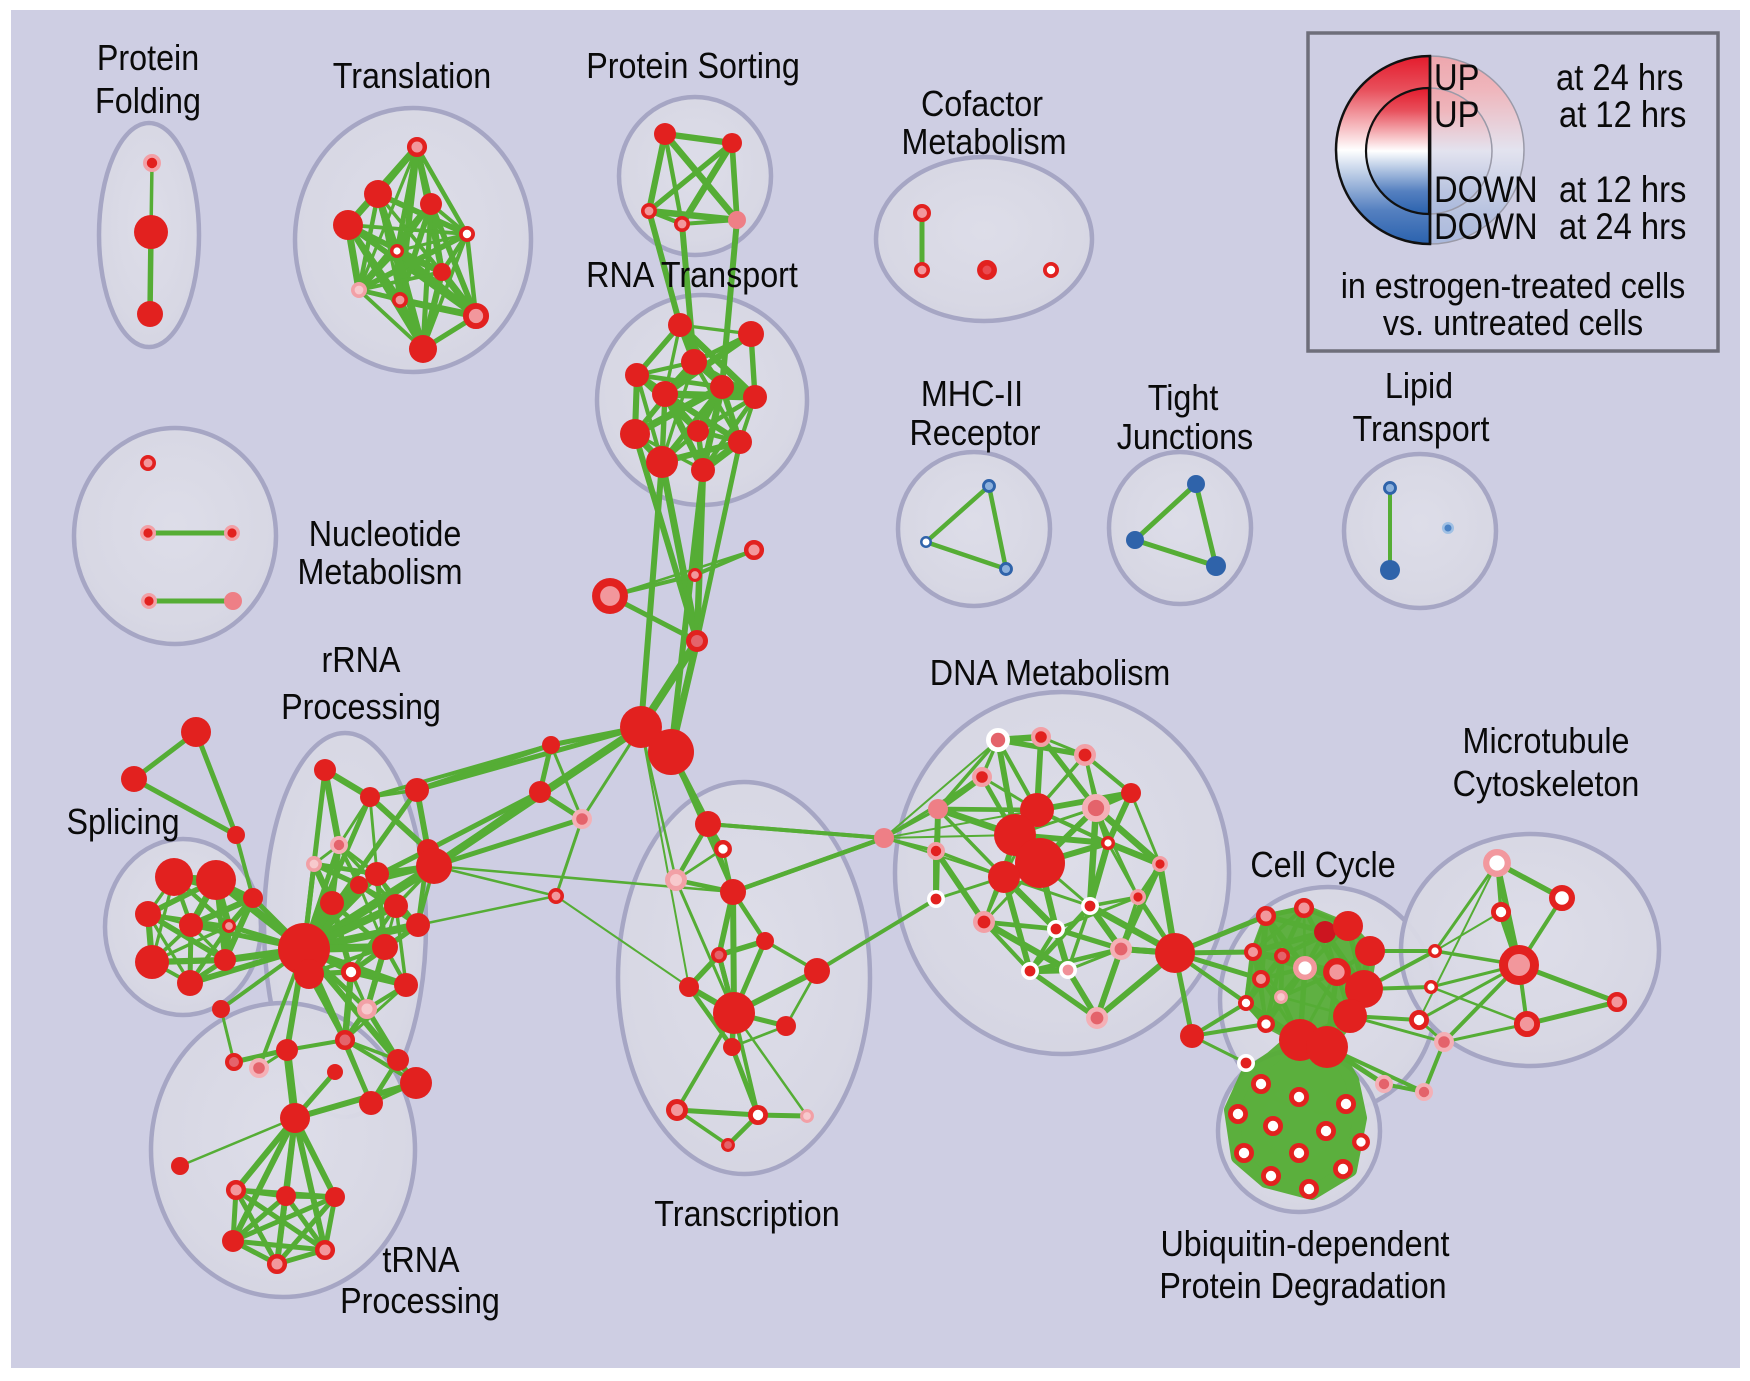 The width and height of the screenshot is (1750, 1381). I want to click on svg-text: Cofactor, so click(982, 104).